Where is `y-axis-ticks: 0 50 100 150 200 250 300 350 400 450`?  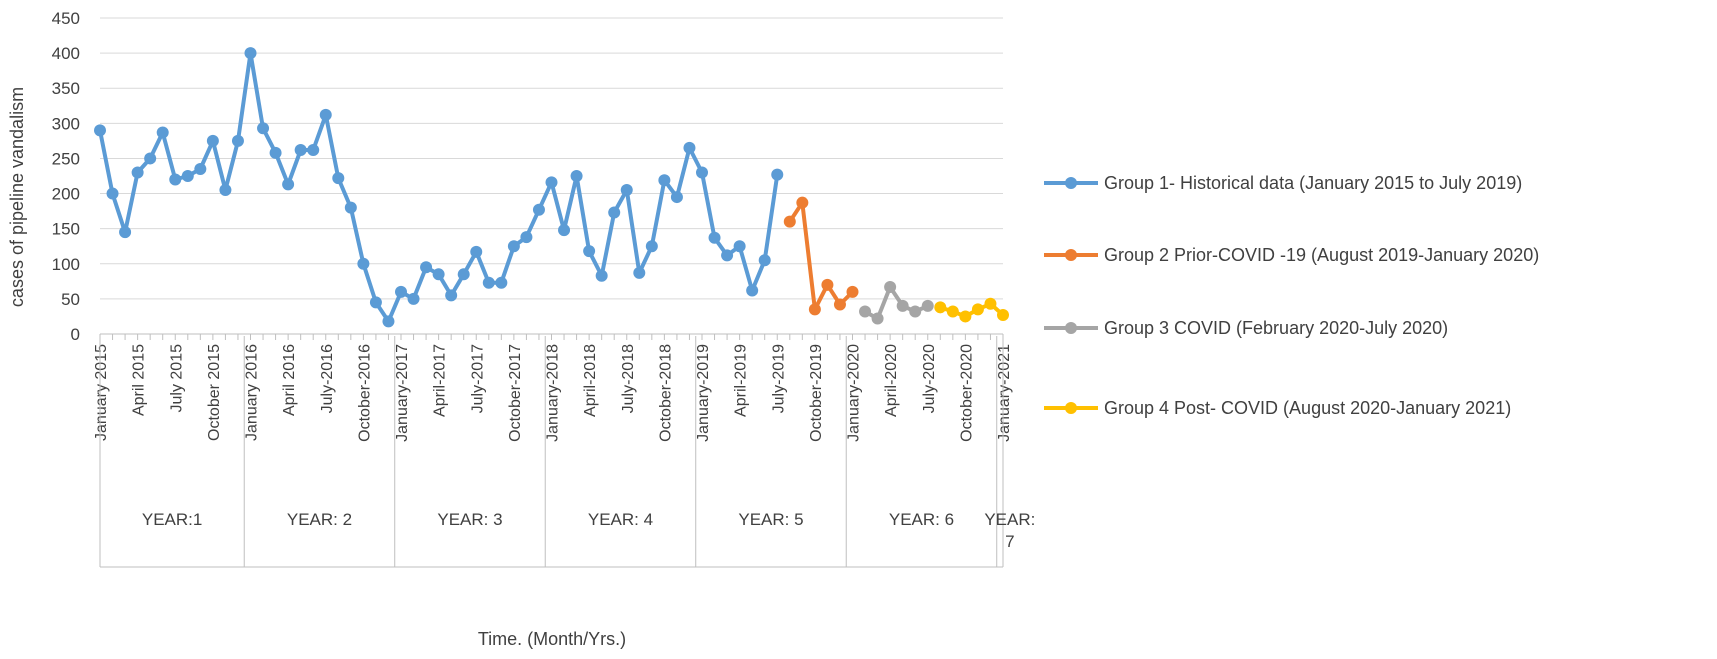 y-axis-ticks: 0 50 100 150 200 250 300 350 400 450 is located at coordinates (66, 176).